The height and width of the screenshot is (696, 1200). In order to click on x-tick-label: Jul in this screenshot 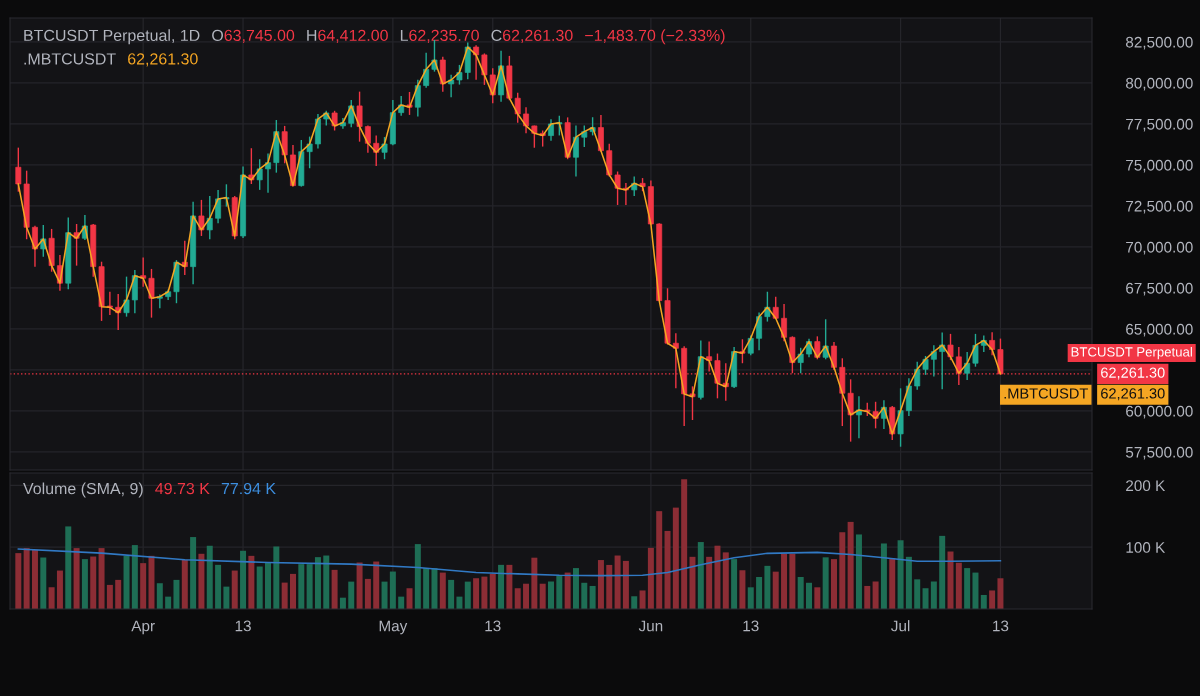, I will do `click(900, 626)`.